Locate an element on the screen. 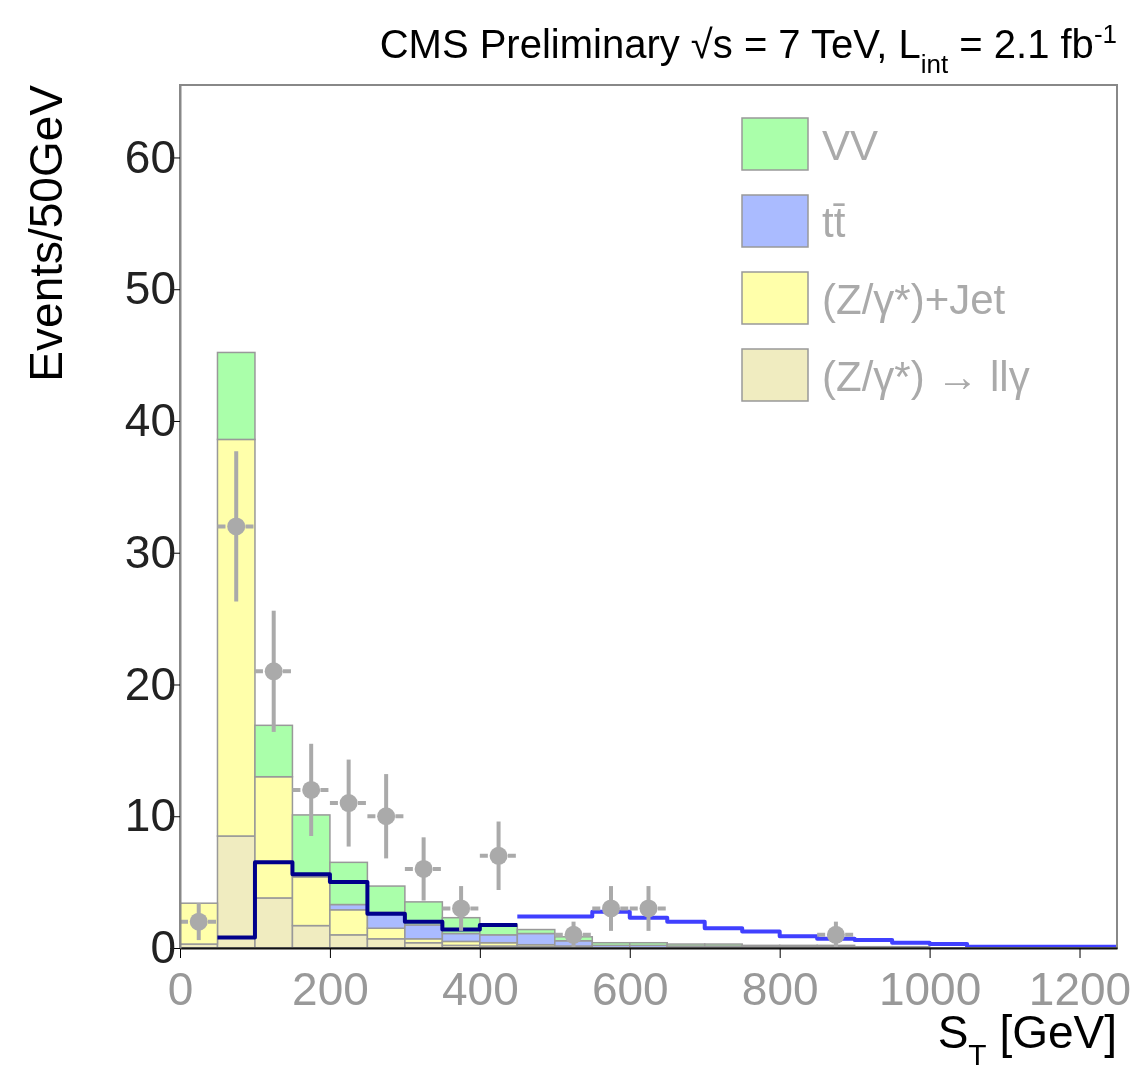 The image size is (1148, 1078). x-tick-label: 200 is located at coordinates (330, 988).